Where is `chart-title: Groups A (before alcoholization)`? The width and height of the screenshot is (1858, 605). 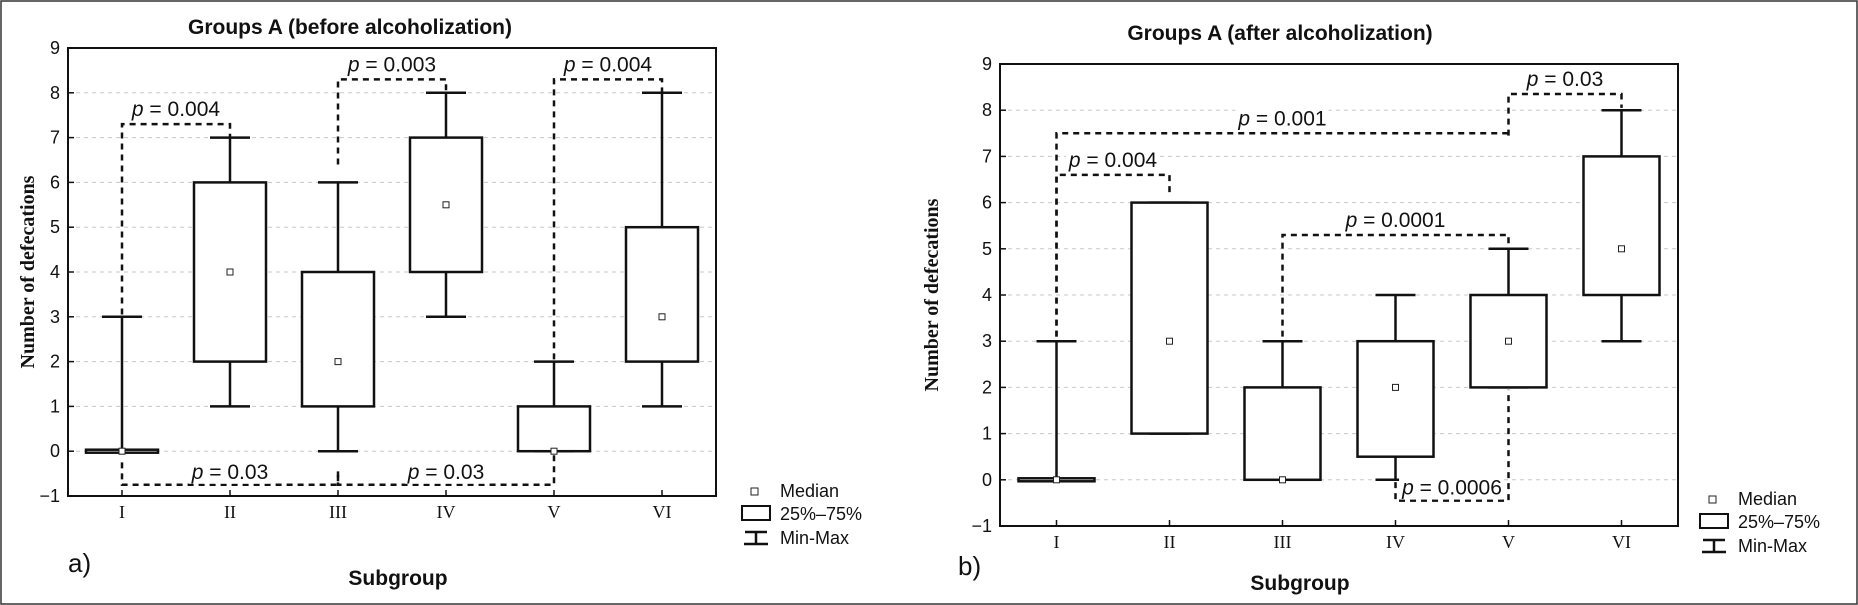
chart-title: Groups A (before alcoholization) is located at coordinates (350, 27).